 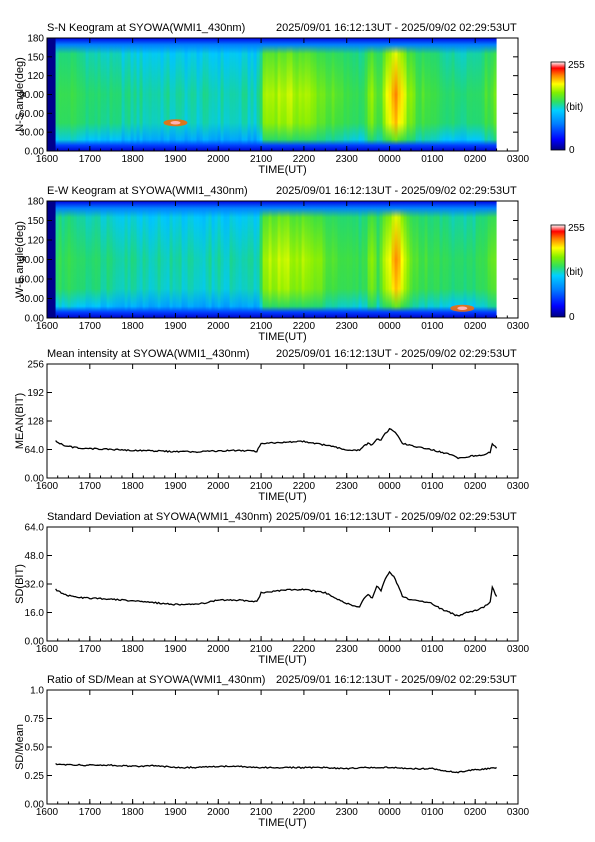 I want to click on colorbar-min-label: 0, so click(x=572, y=317).